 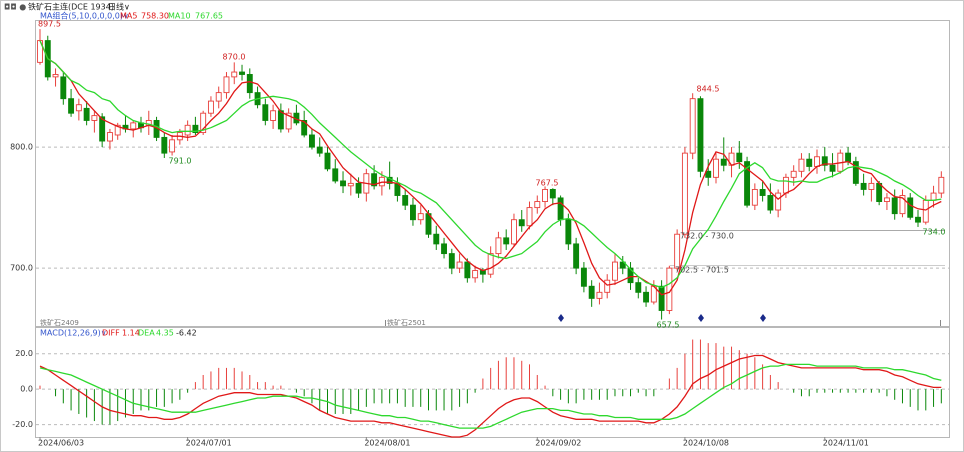 I want to click on price-annotation: 767.5, so click(x=547, y=183).